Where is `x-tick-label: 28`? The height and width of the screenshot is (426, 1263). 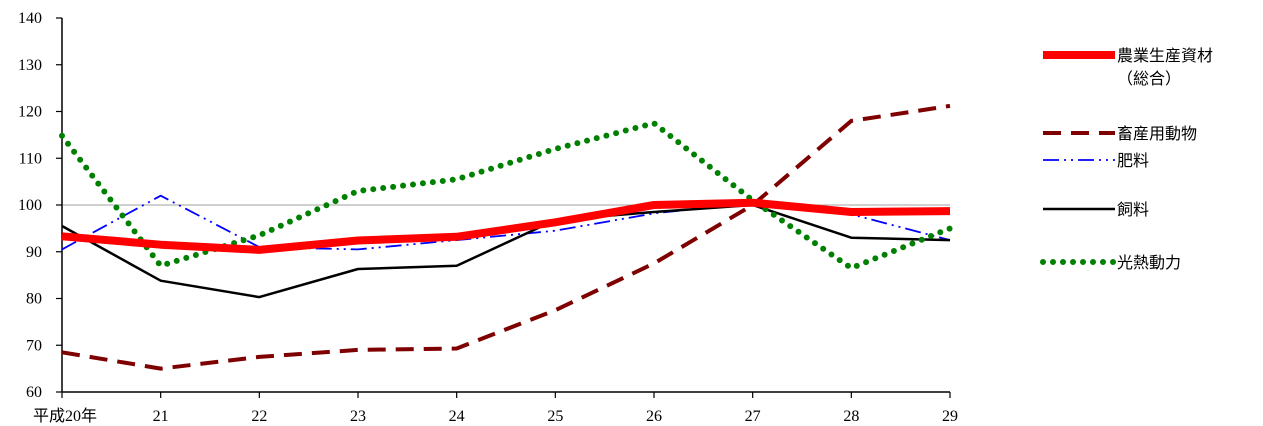
x-tick-label: 28 is located at coordinates (851, 416).